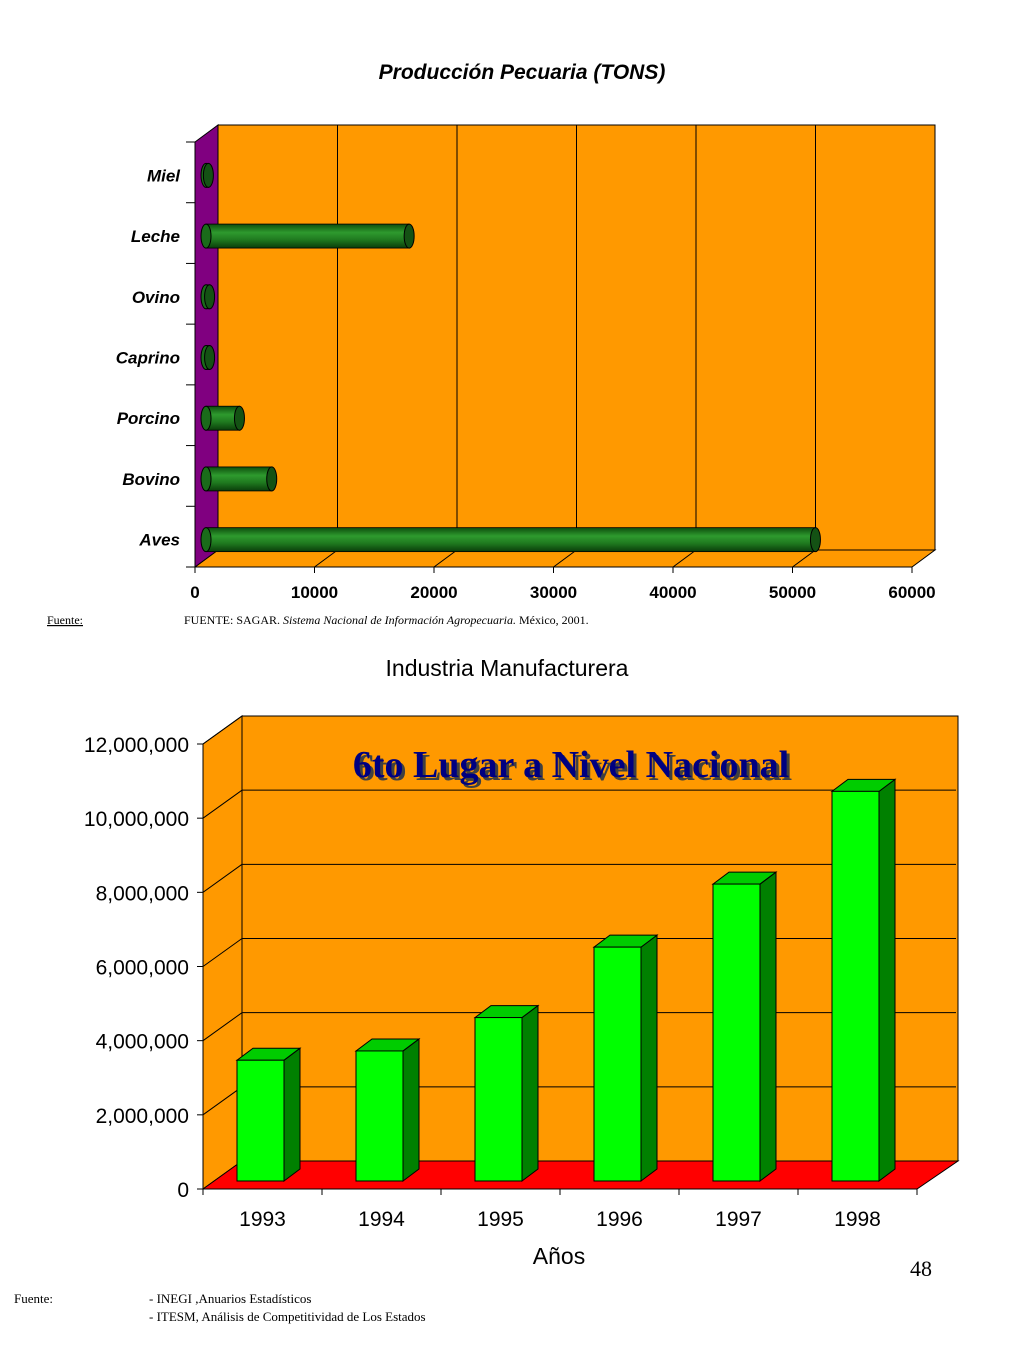 The height and width of the screenshot is (1365, 1024). I want to click on y-tick-label: 8,000,000, so click(142, 893).